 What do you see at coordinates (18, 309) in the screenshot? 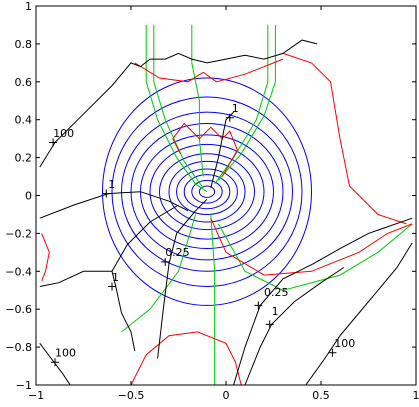
I see `y-tick-label: −0.6` at bounding box center [18, 309].